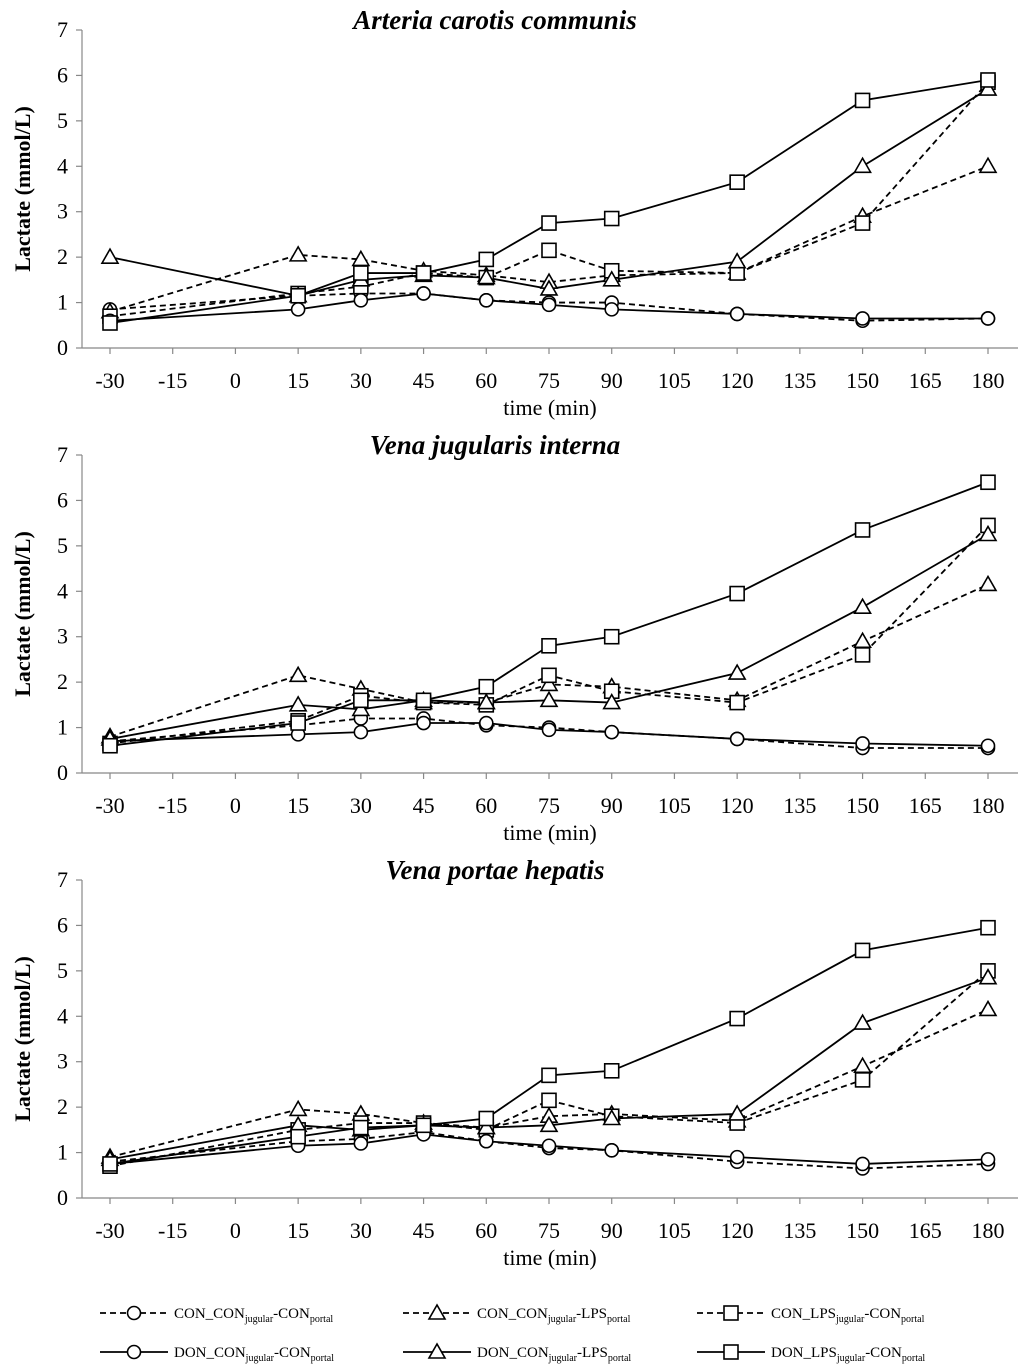 This screenshot has width=1024, height=1370. Describe the element at coordinates (811, 1354) in the screenshot. I see `legend-item-6: DON_LPSjugular-CONportal` at that location.